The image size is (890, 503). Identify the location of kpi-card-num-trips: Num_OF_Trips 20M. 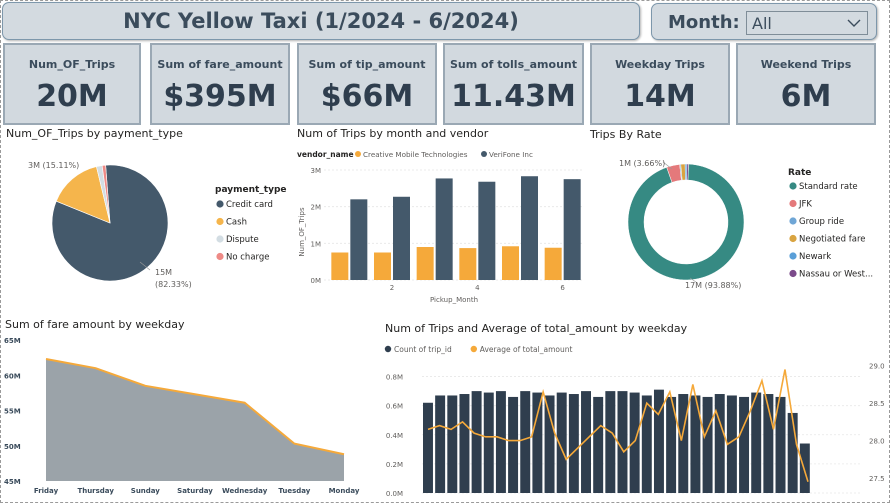
(72, 84).